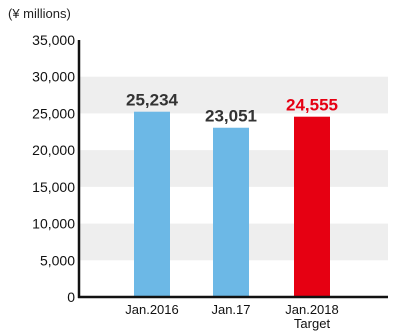  I want to click on x-tick-label: Jan.17, so click(230, 309).